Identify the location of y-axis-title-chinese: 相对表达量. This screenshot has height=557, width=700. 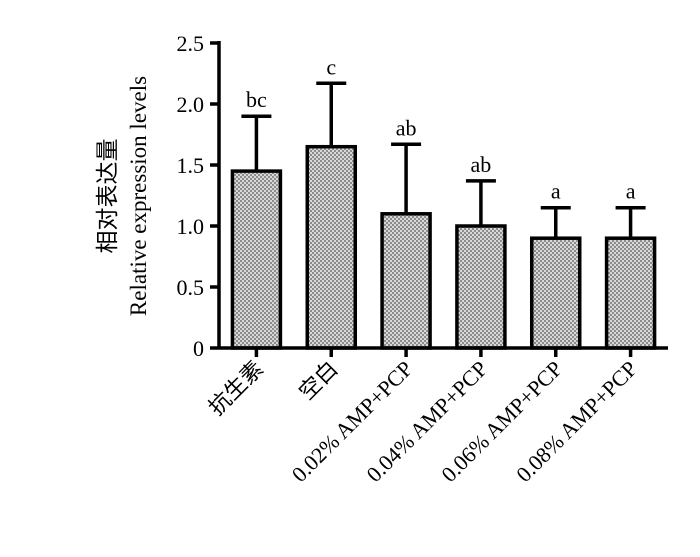
(107, 196).